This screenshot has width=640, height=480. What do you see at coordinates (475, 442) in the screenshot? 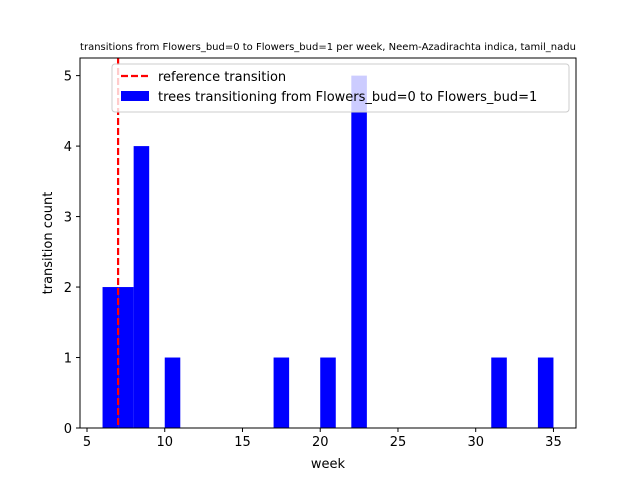
I see `x-tick-label: 30` at bounding box center [475, 442].